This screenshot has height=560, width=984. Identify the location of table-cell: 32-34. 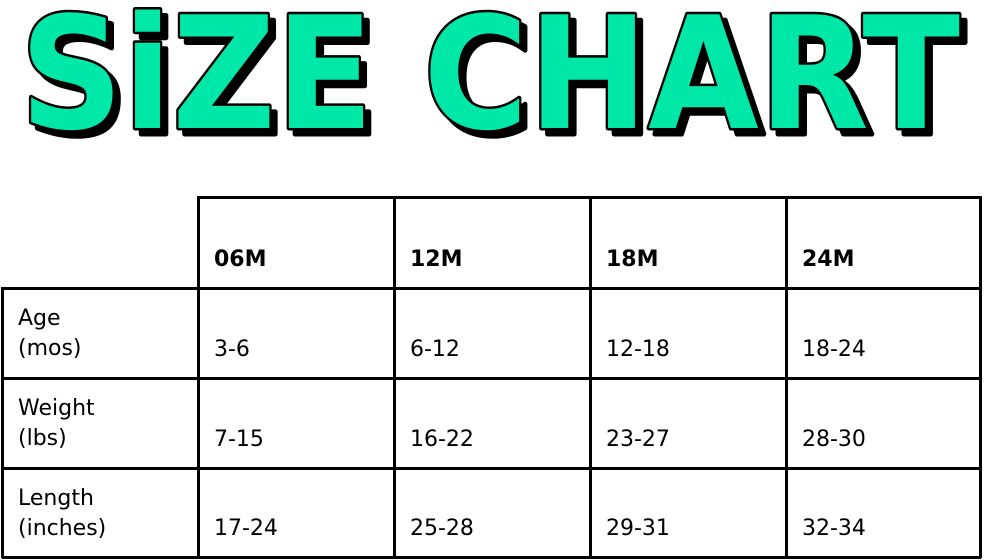
(884, 512).